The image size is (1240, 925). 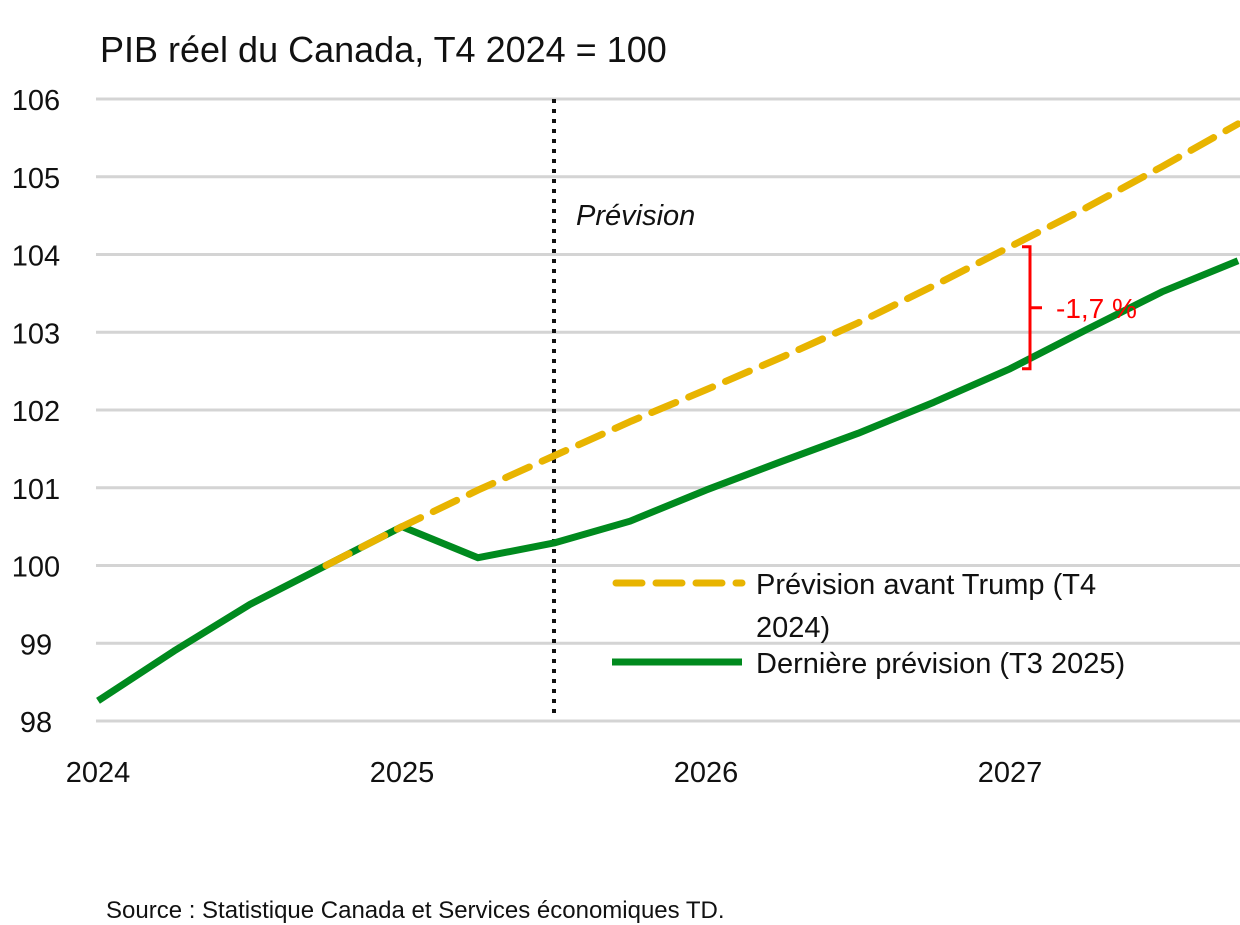 What do you see at coordinates (36, 257) in the screenshot?
I see `y-tick-label: 104` at bounding box center [36, 257].